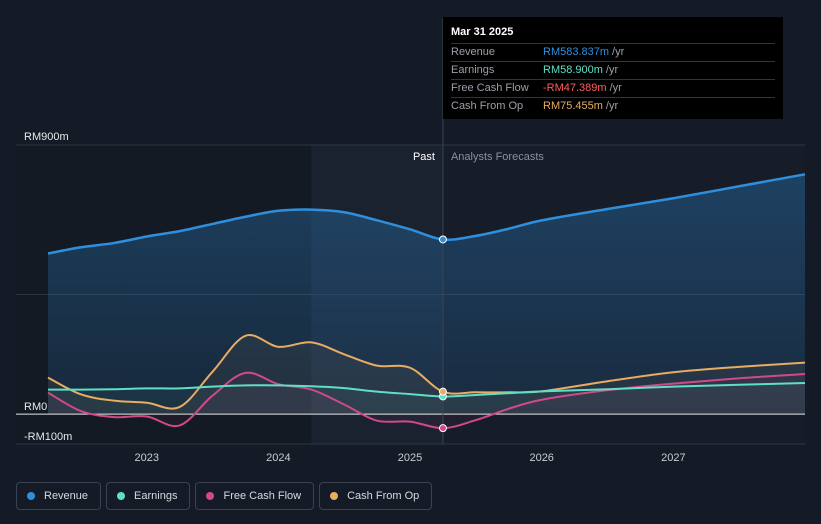 The image size is (821, 524). What do you see at coordinates (573, 70) in the screenshot?
I see `tooltip-value: RM58.900m` at bounding box center [573, 70].